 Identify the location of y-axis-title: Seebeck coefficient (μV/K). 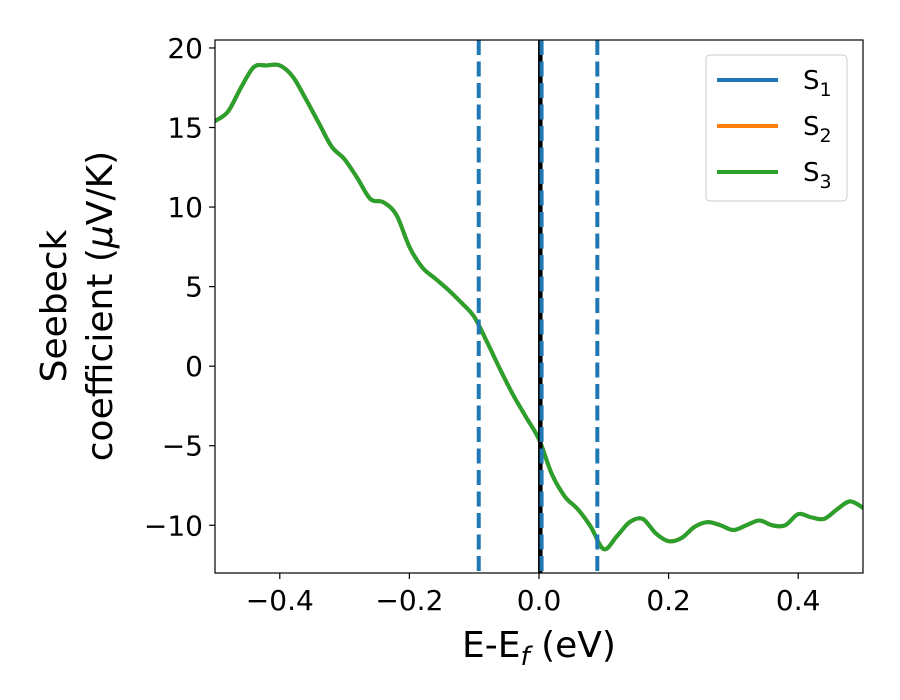
(77, 306).